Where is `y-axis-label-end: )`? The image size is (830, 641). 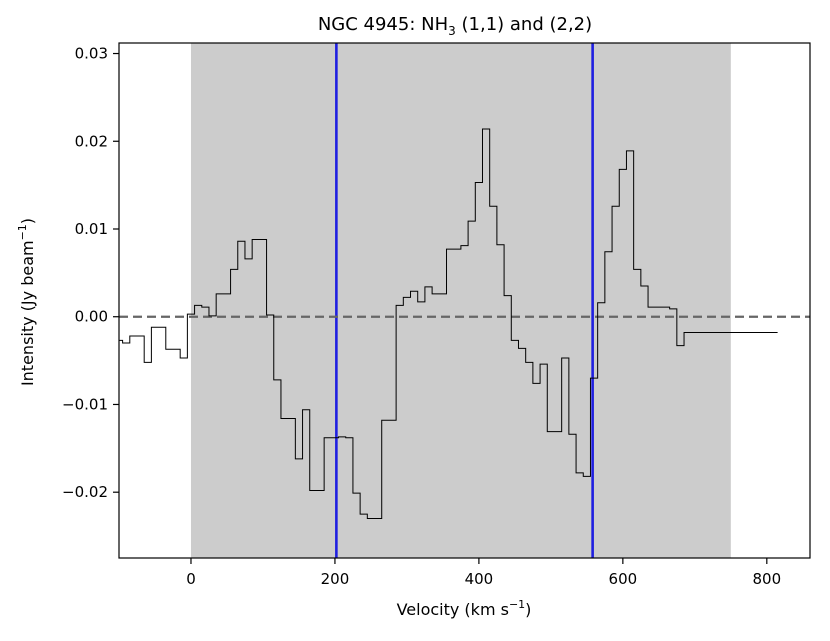
y-axis-label-end: ) is located at coordinates (27, 221).